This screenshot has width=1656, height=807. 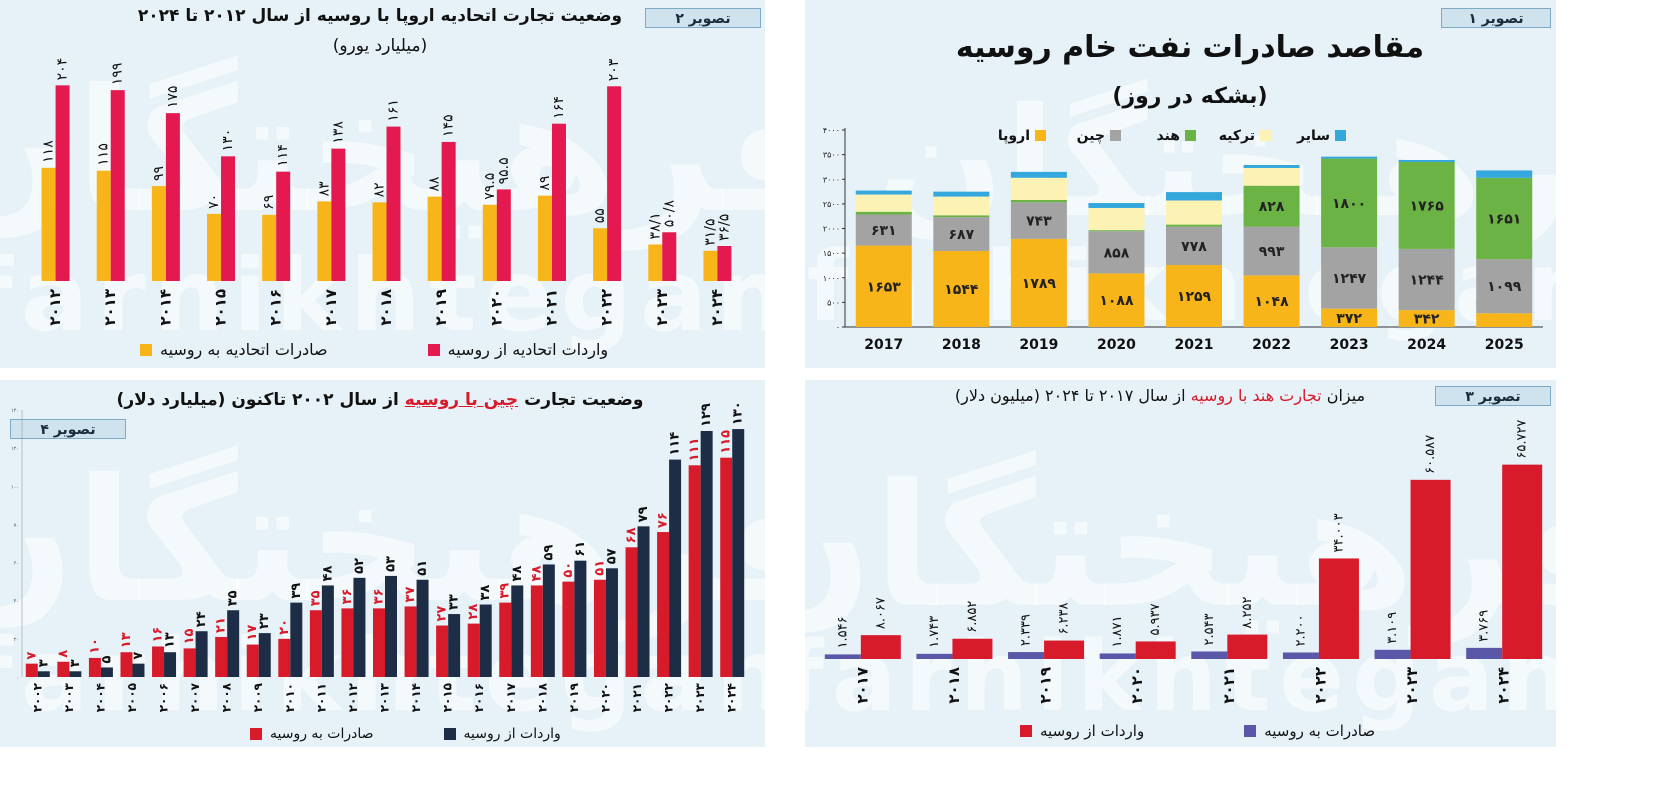 I want to click on x-tick-label: ۲۰۰۸, so click(x=227, y=697).